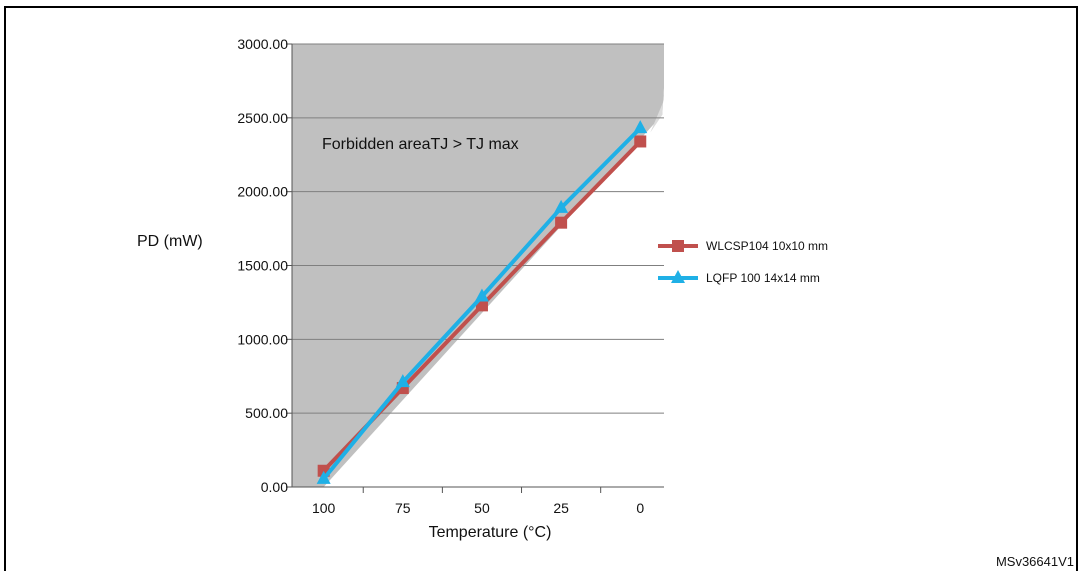  I want to click on x-tick-label-4: 0, so click(640, 508).